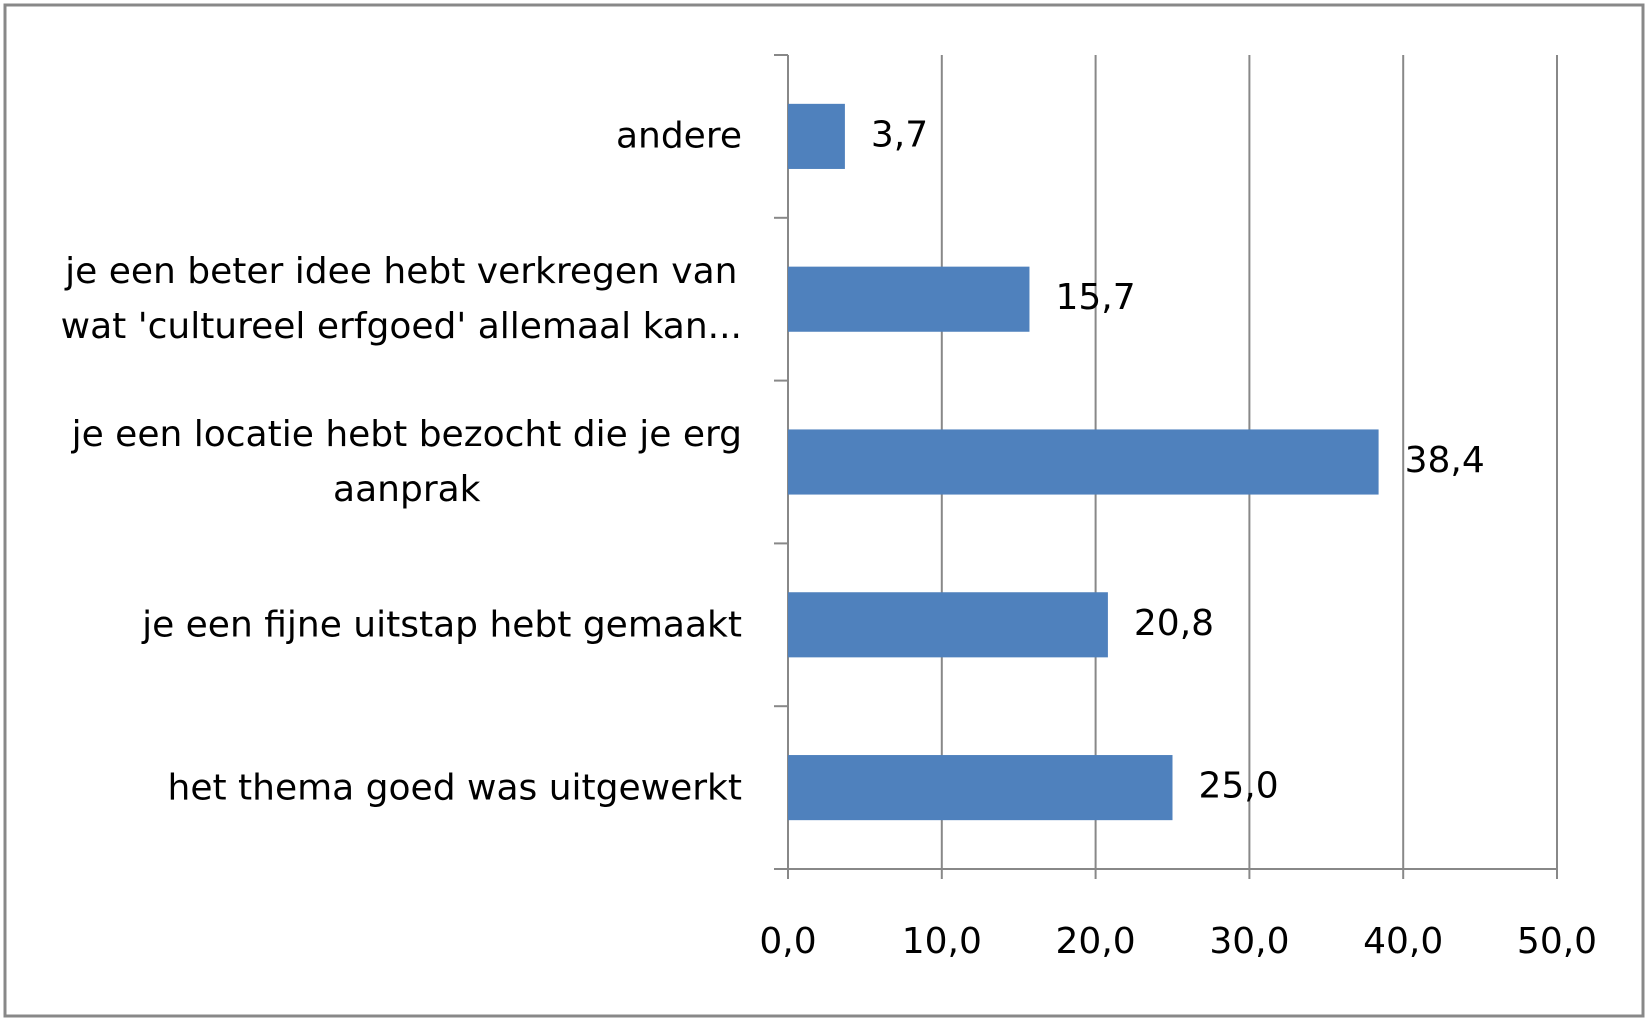  What do you see at coordinates (1095, 297) in the screenshot?
I see `data-label: 15,7` at bounding box center [1095, 297].